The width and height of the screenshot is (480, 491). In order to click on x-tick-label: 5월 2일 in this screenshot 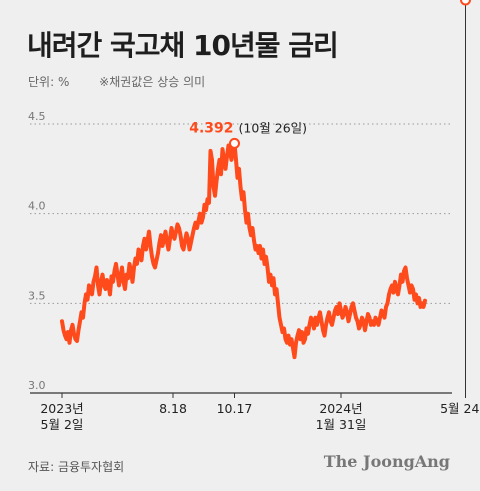, I will do `click(62, 424)`.